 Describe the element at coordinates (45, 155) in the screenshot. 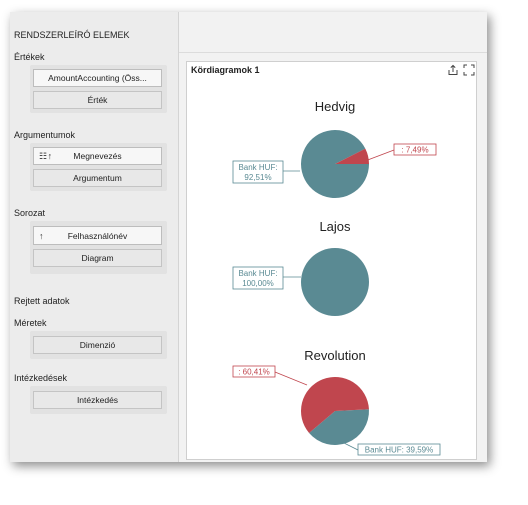

I see `hierarchy-sort-icon: ☷ ↑` at that location.